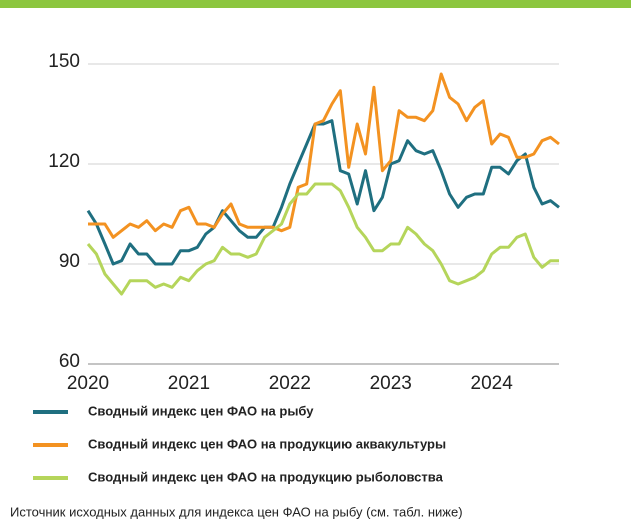 The width and height of the screenshot is (631, 526). I want to click on top-bar, so click(315, 4).